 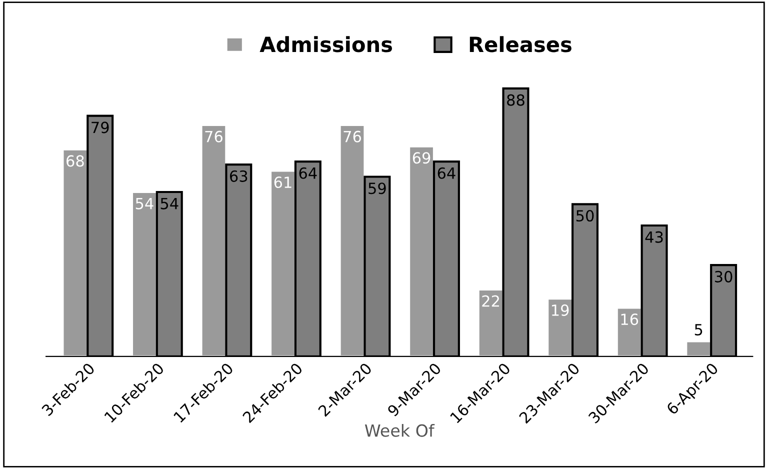 I want to click on data-label: 63, so click(x=239, y=176).